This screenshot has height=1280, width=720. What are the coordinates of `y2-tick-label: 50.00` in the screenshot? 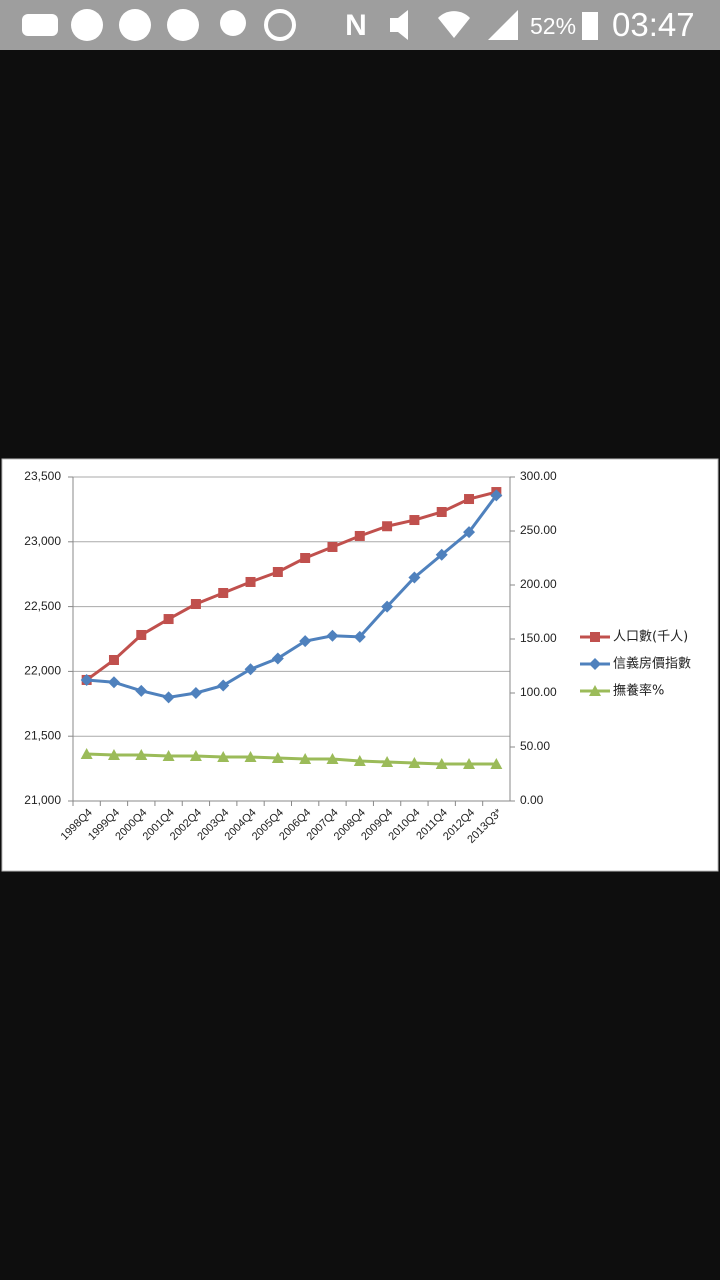 It's located at (535, 746).